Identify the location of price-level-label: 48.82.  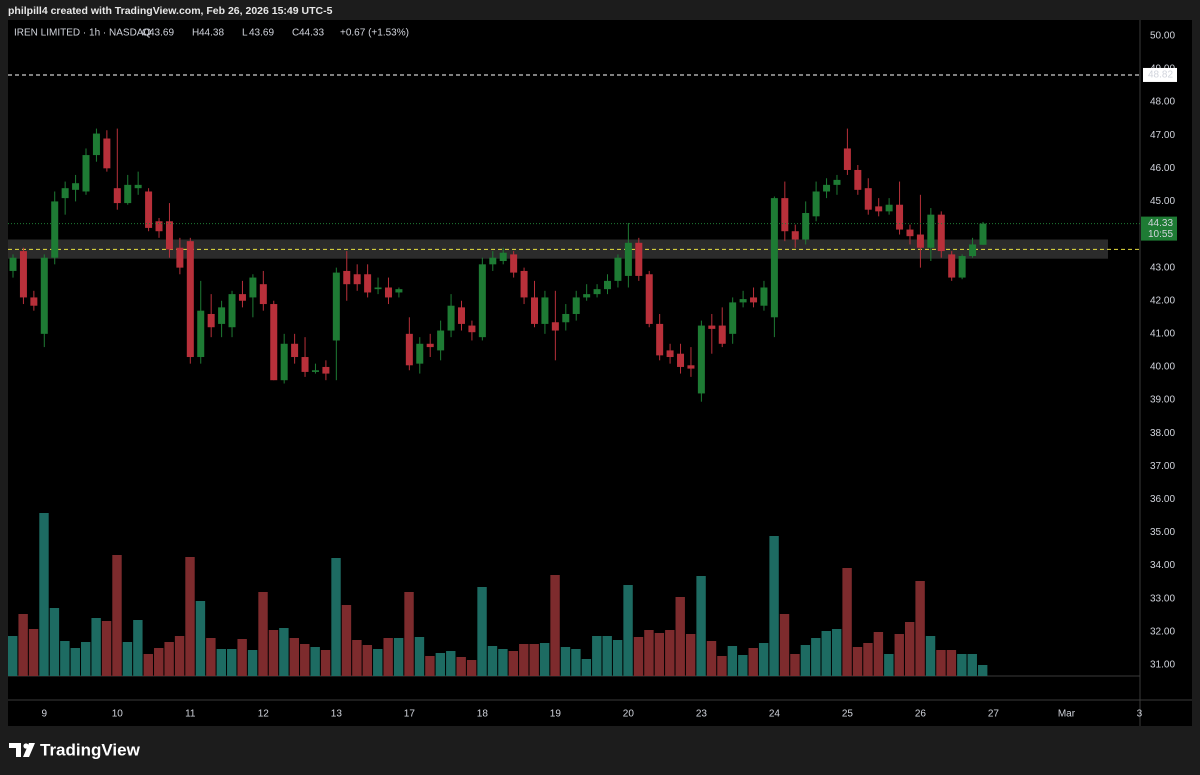
(1160, 75).